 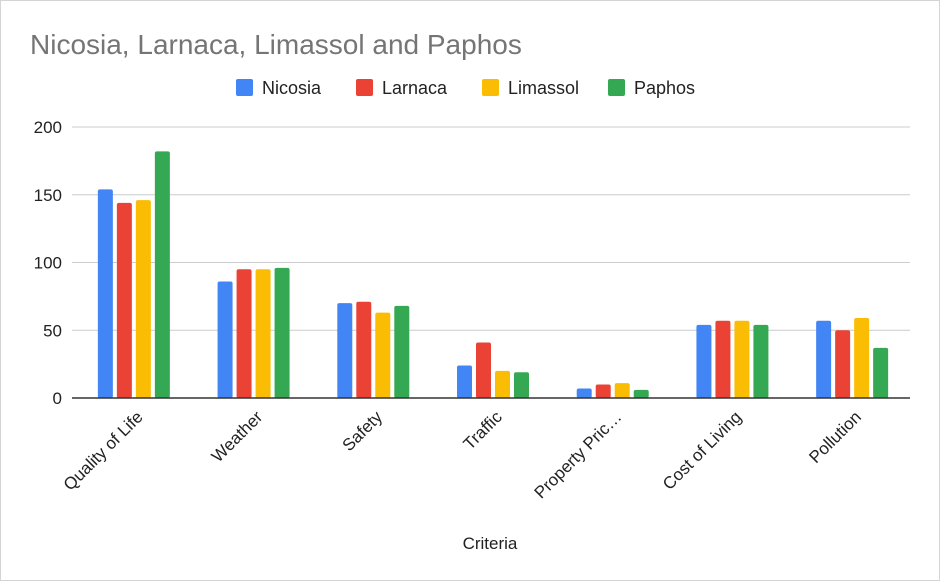 What do you see at coordinates (702, 450) in the screenshot?
I see `x-tick-label: Cost of Living` at bounding box center [702, 450].